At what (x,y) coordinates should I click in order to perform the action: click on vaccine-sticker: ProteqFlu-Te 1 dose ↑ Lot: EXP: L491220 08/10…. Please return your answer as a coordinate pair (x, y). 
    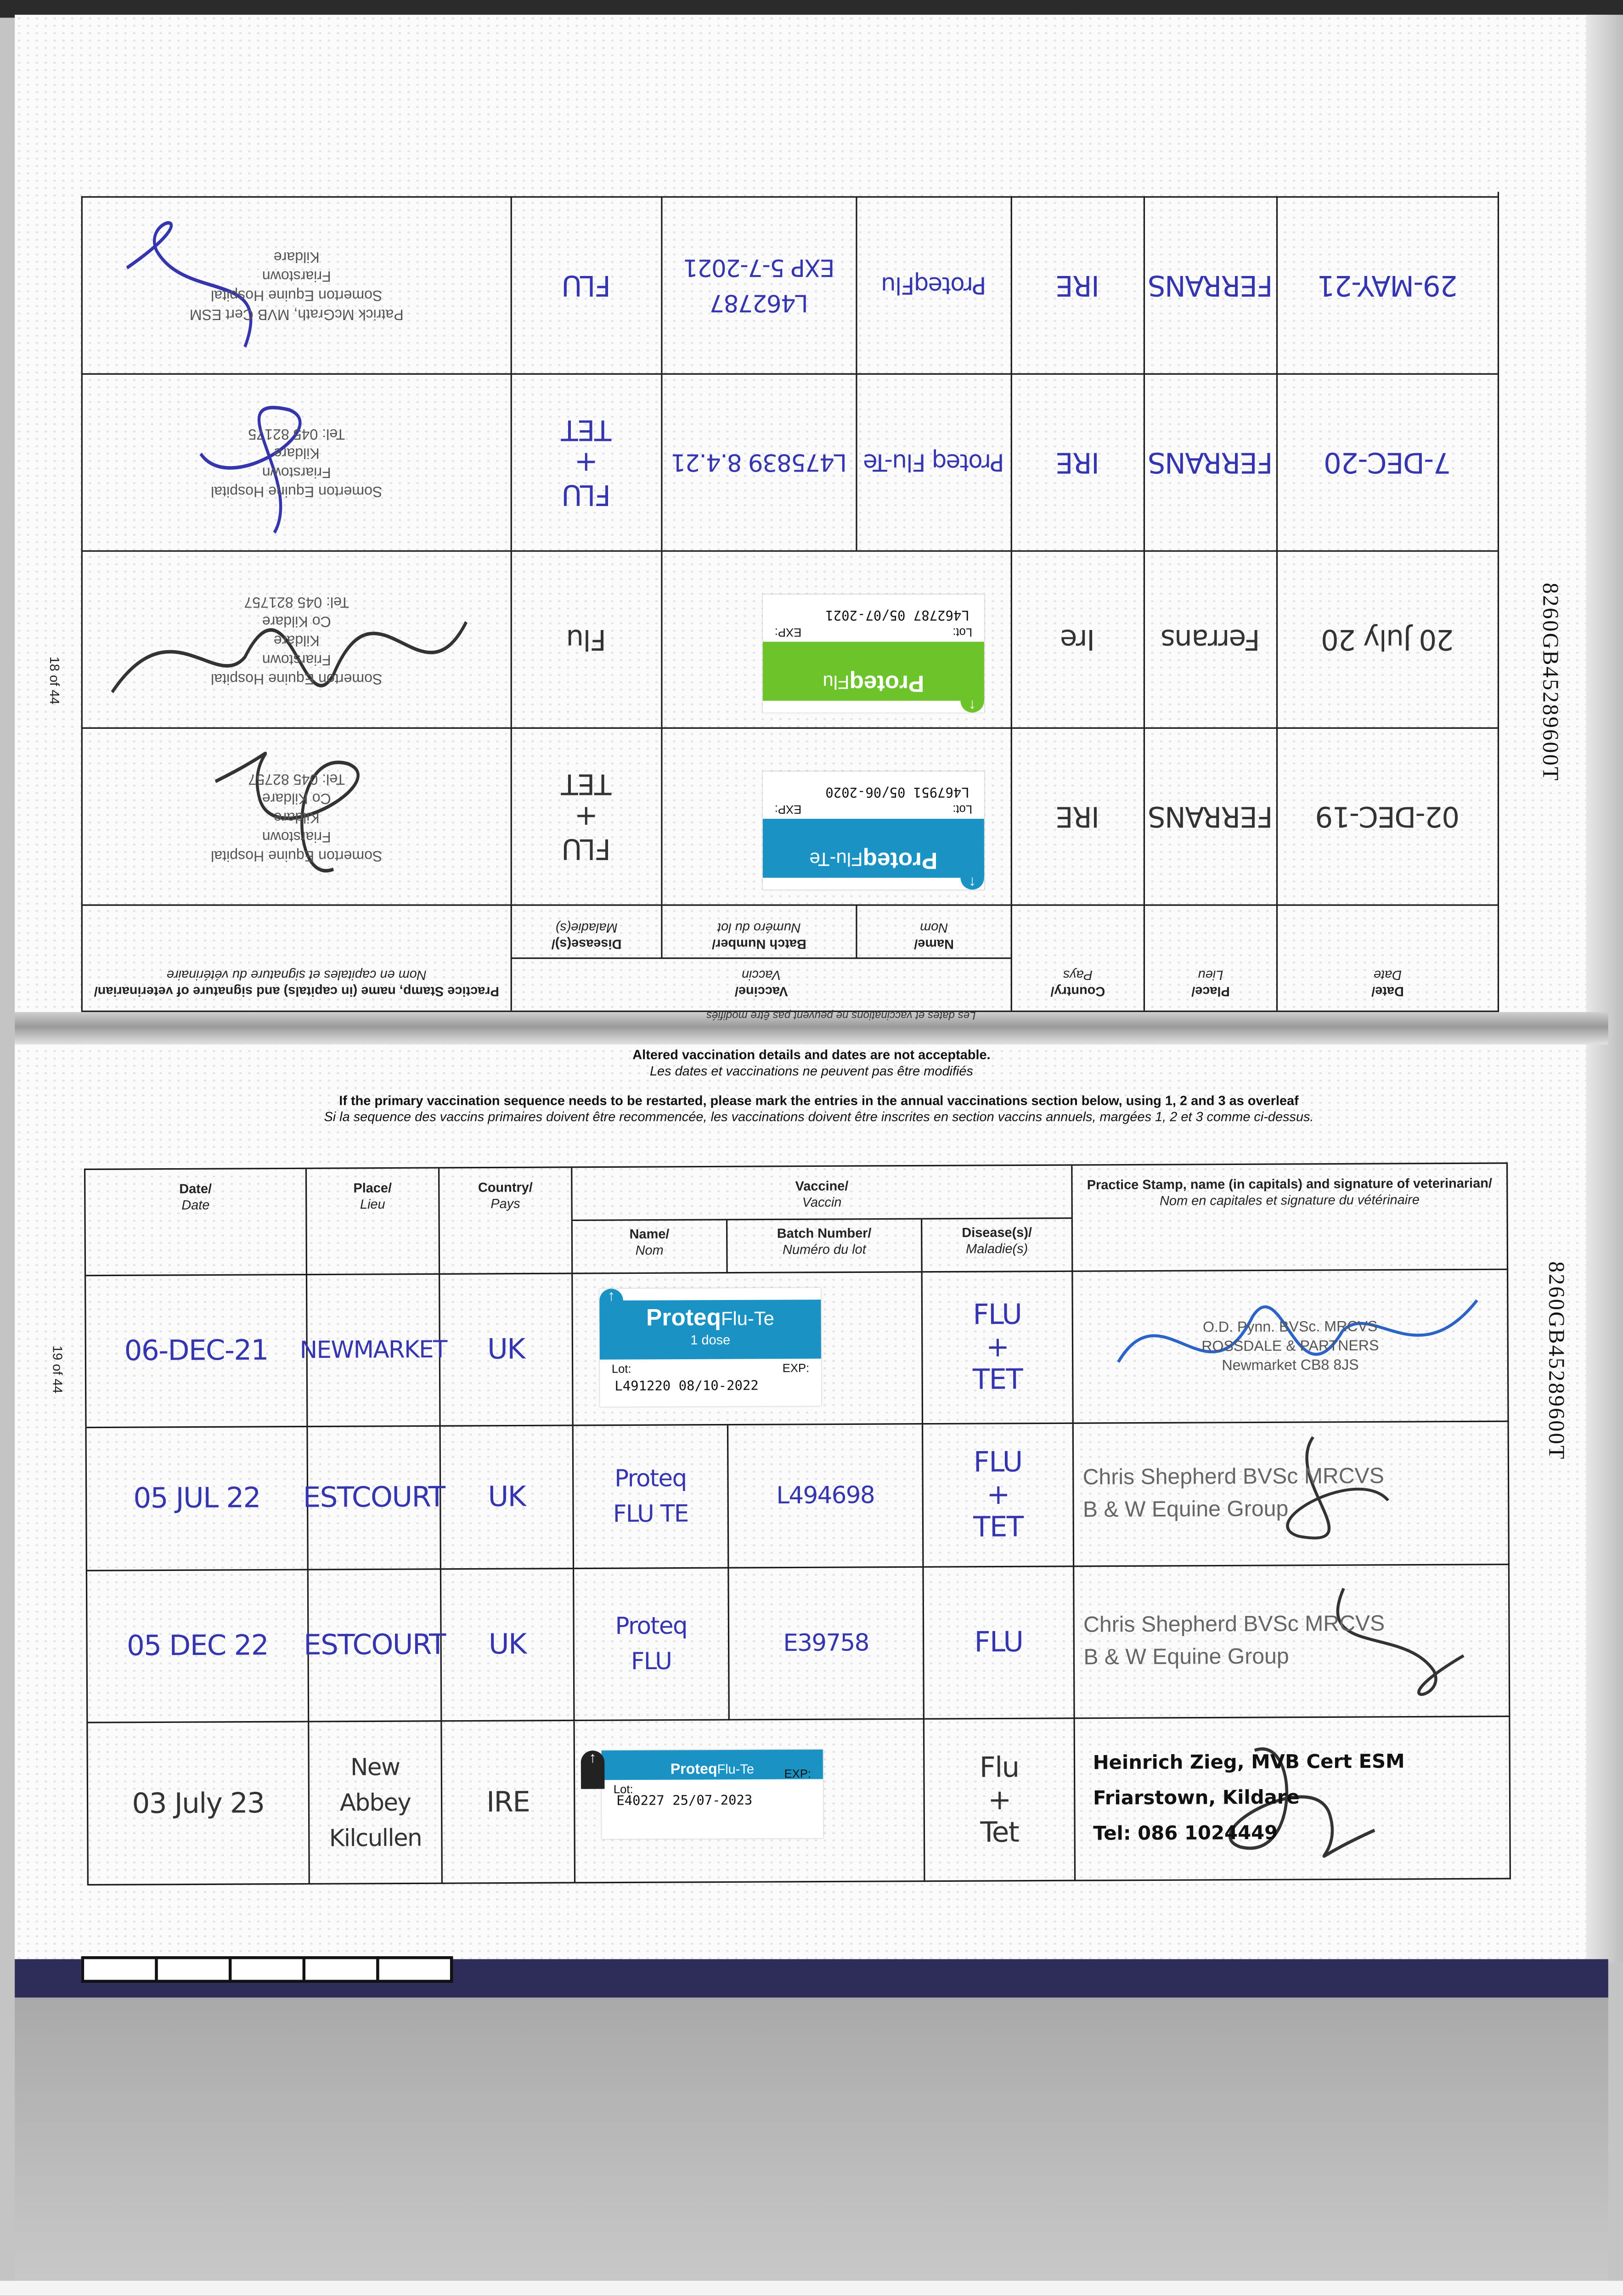
    Looking at the image, I should click on (710, 1347).